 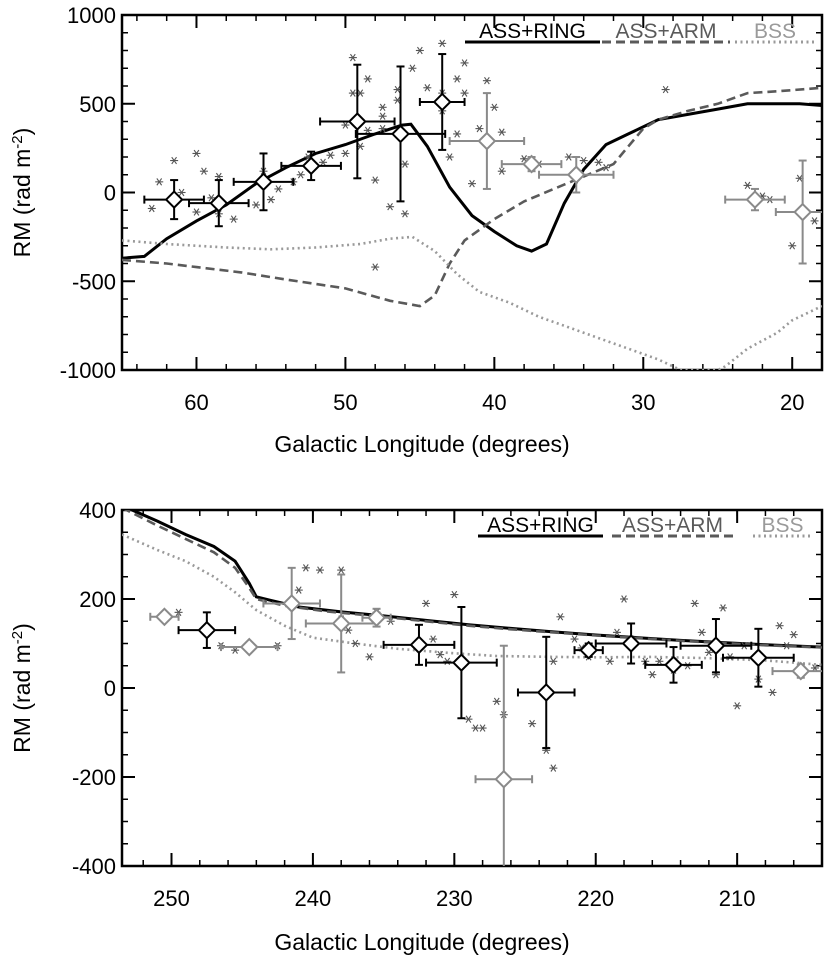 I want to click on x-tick-label: 240, so click(x=313, y=898).